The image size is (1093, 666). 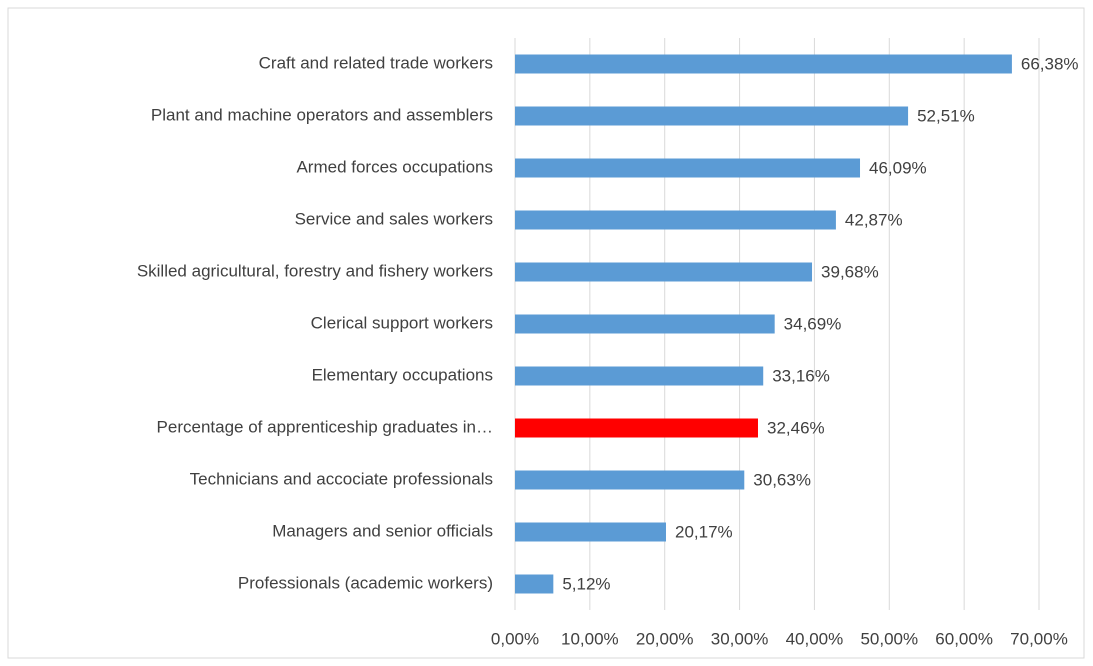 What do you see at coordinates (515, 638) in the screenshot?
I see `x-tick-label: 0,00%` at bounding box center [515, 638].